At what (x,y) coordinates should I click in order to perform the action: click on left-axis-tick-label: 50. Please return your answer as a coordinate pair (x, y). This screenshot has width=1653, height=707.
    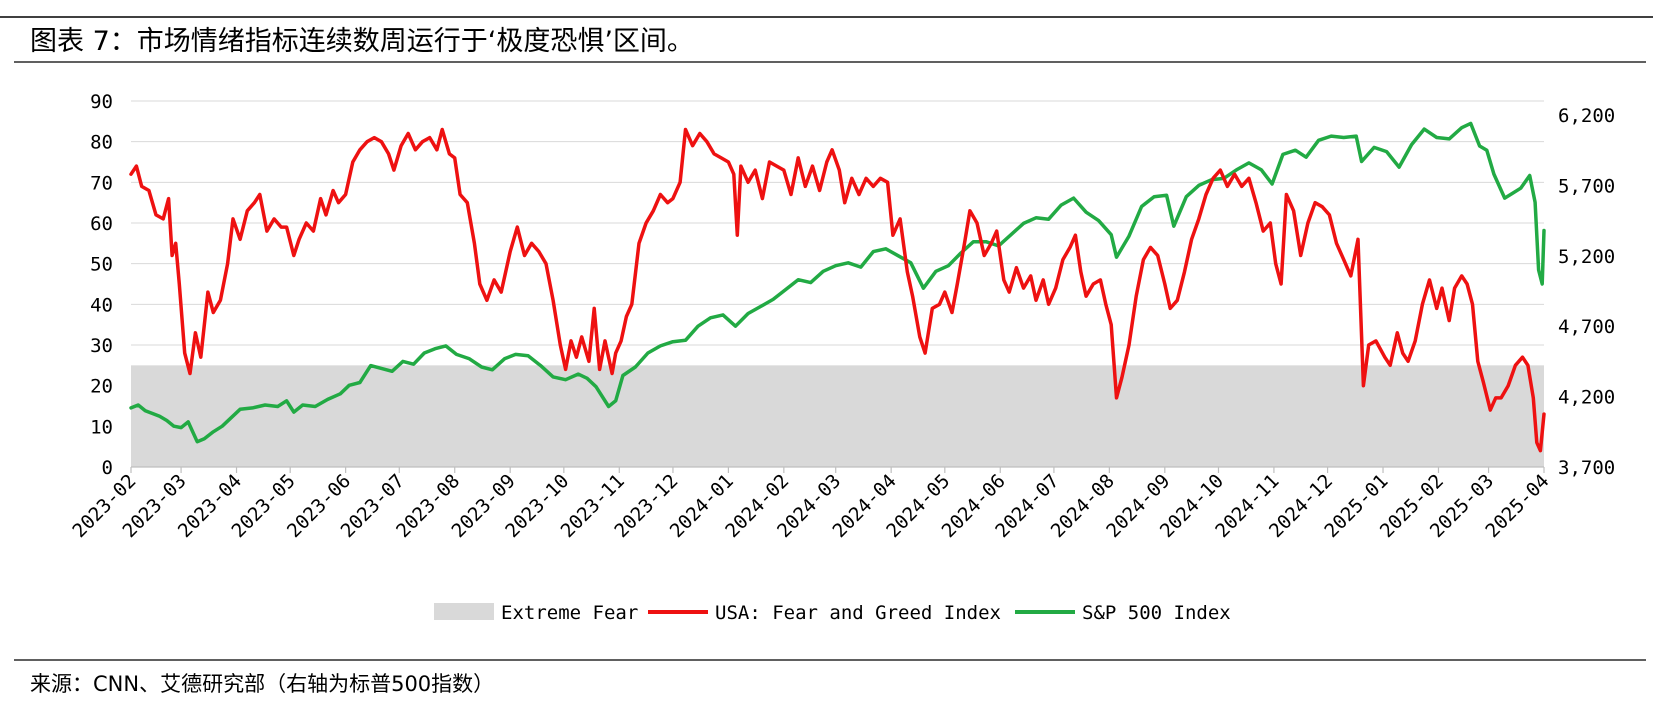
    Looking at the image, I should click on (101, 265).